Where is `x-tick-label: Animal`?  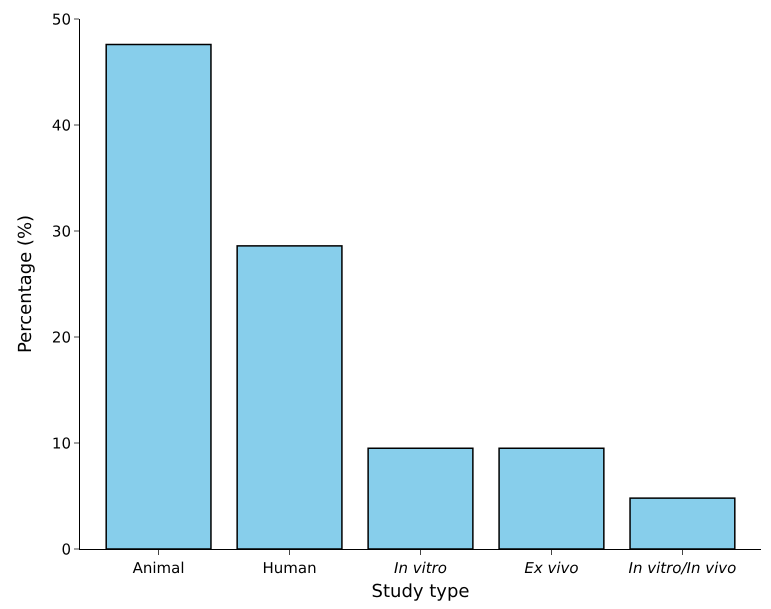
x-tick-label: Animal is located at coordinates (158, 568).